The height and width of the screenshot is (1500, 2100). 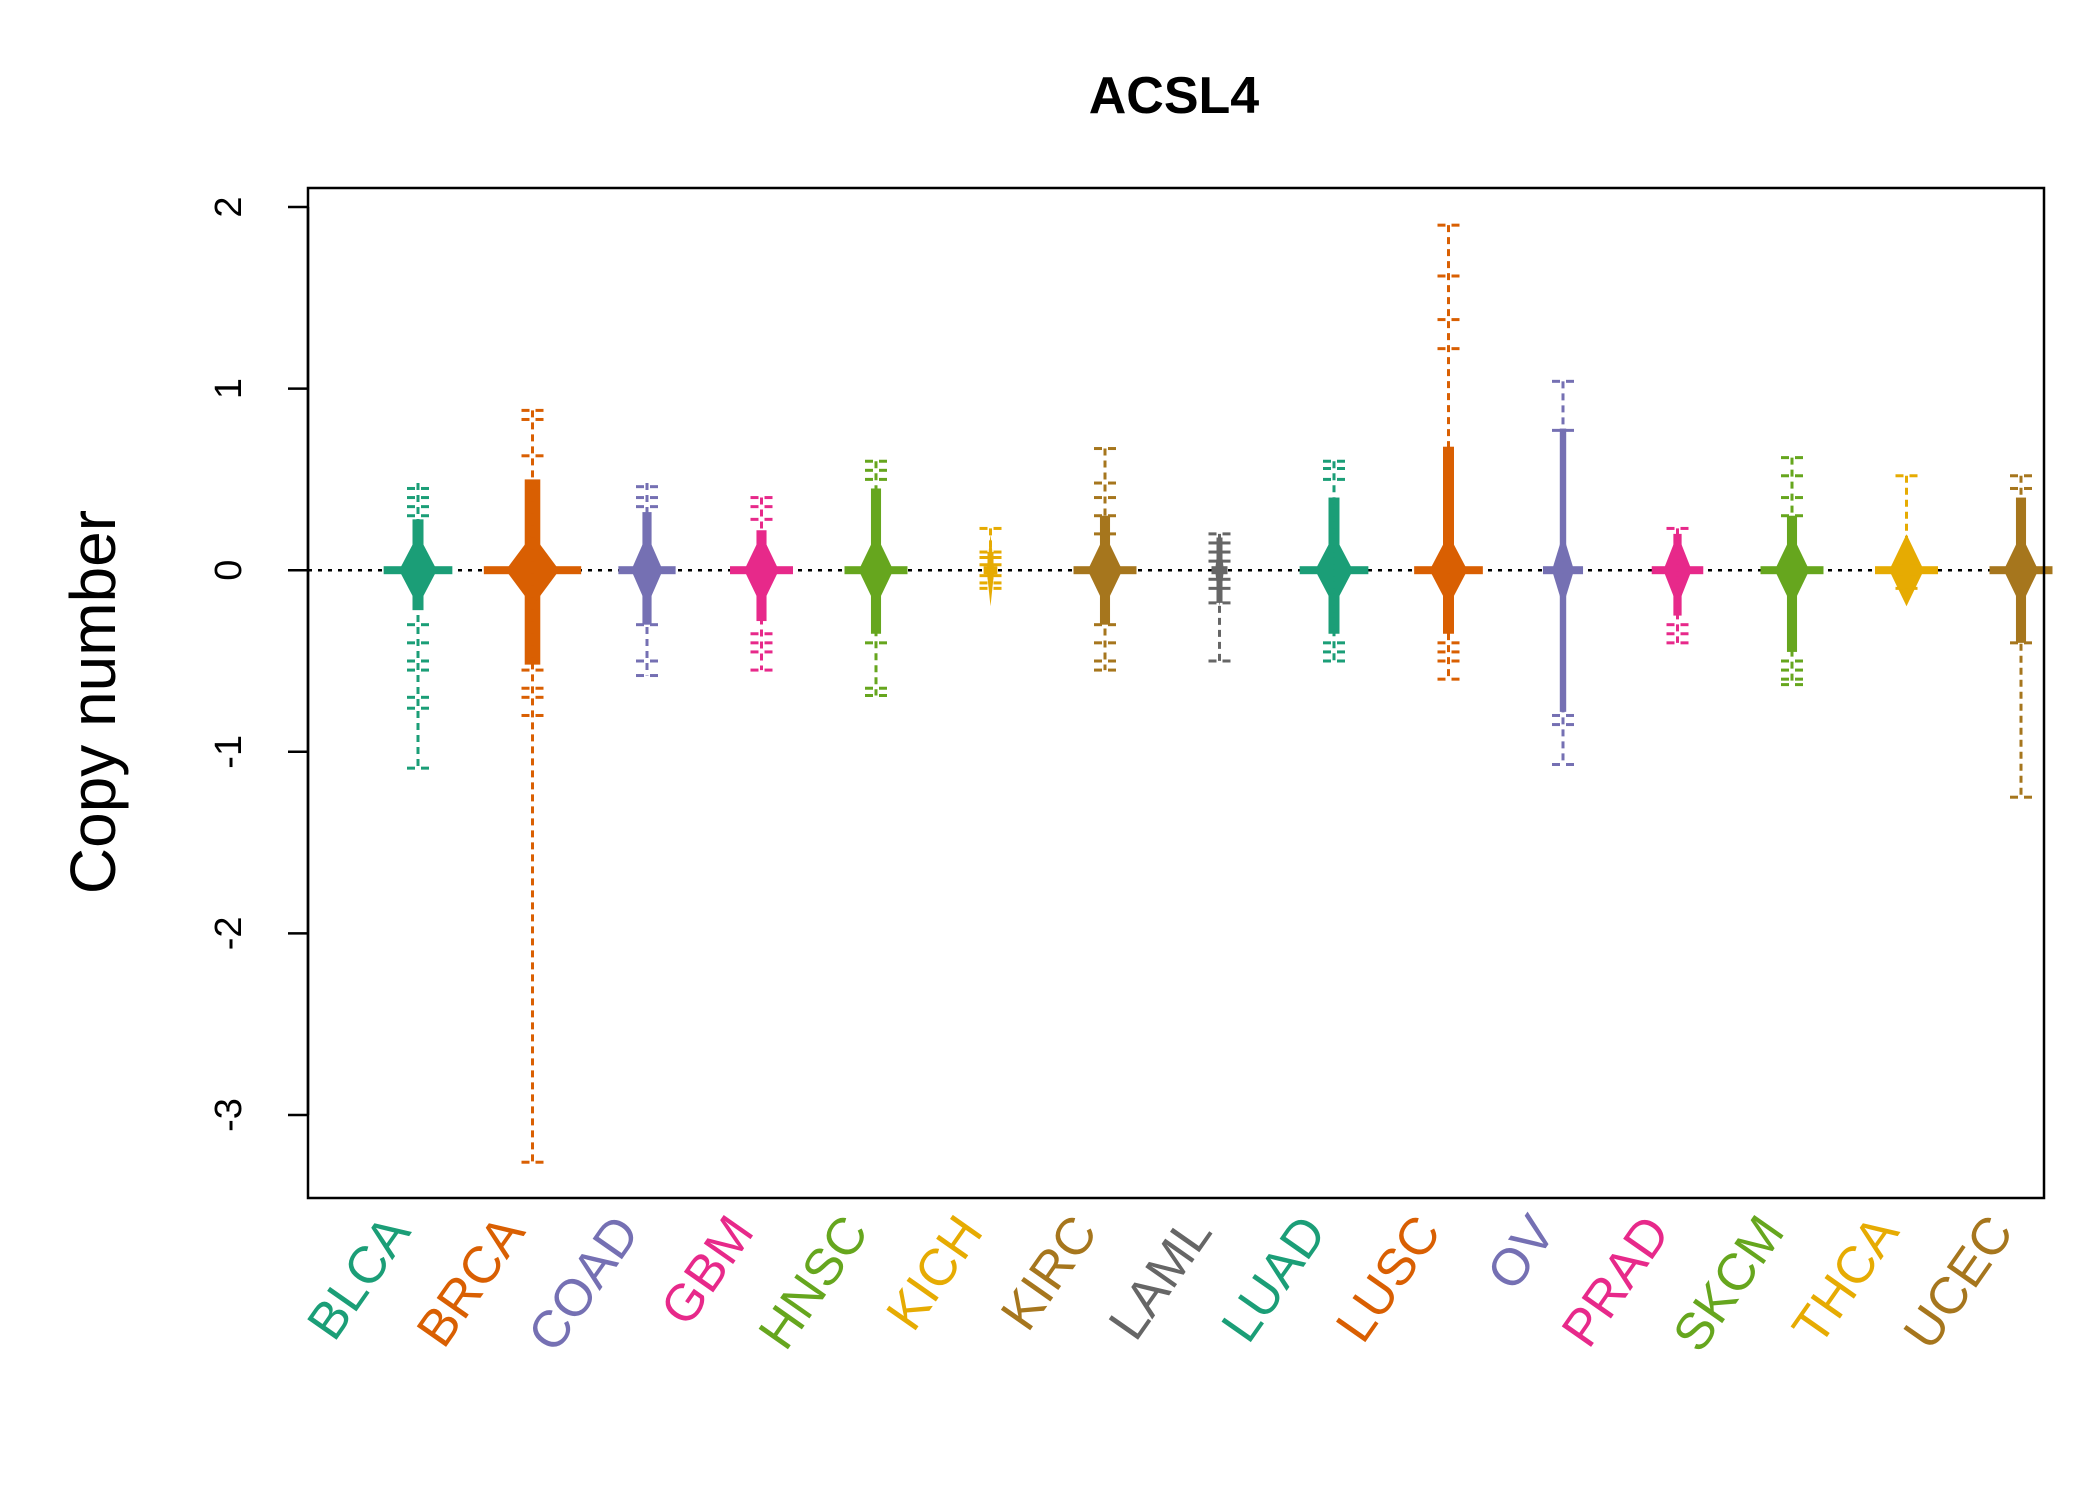 I want to click on swarm-skcm, so click(x=1792, y=571).